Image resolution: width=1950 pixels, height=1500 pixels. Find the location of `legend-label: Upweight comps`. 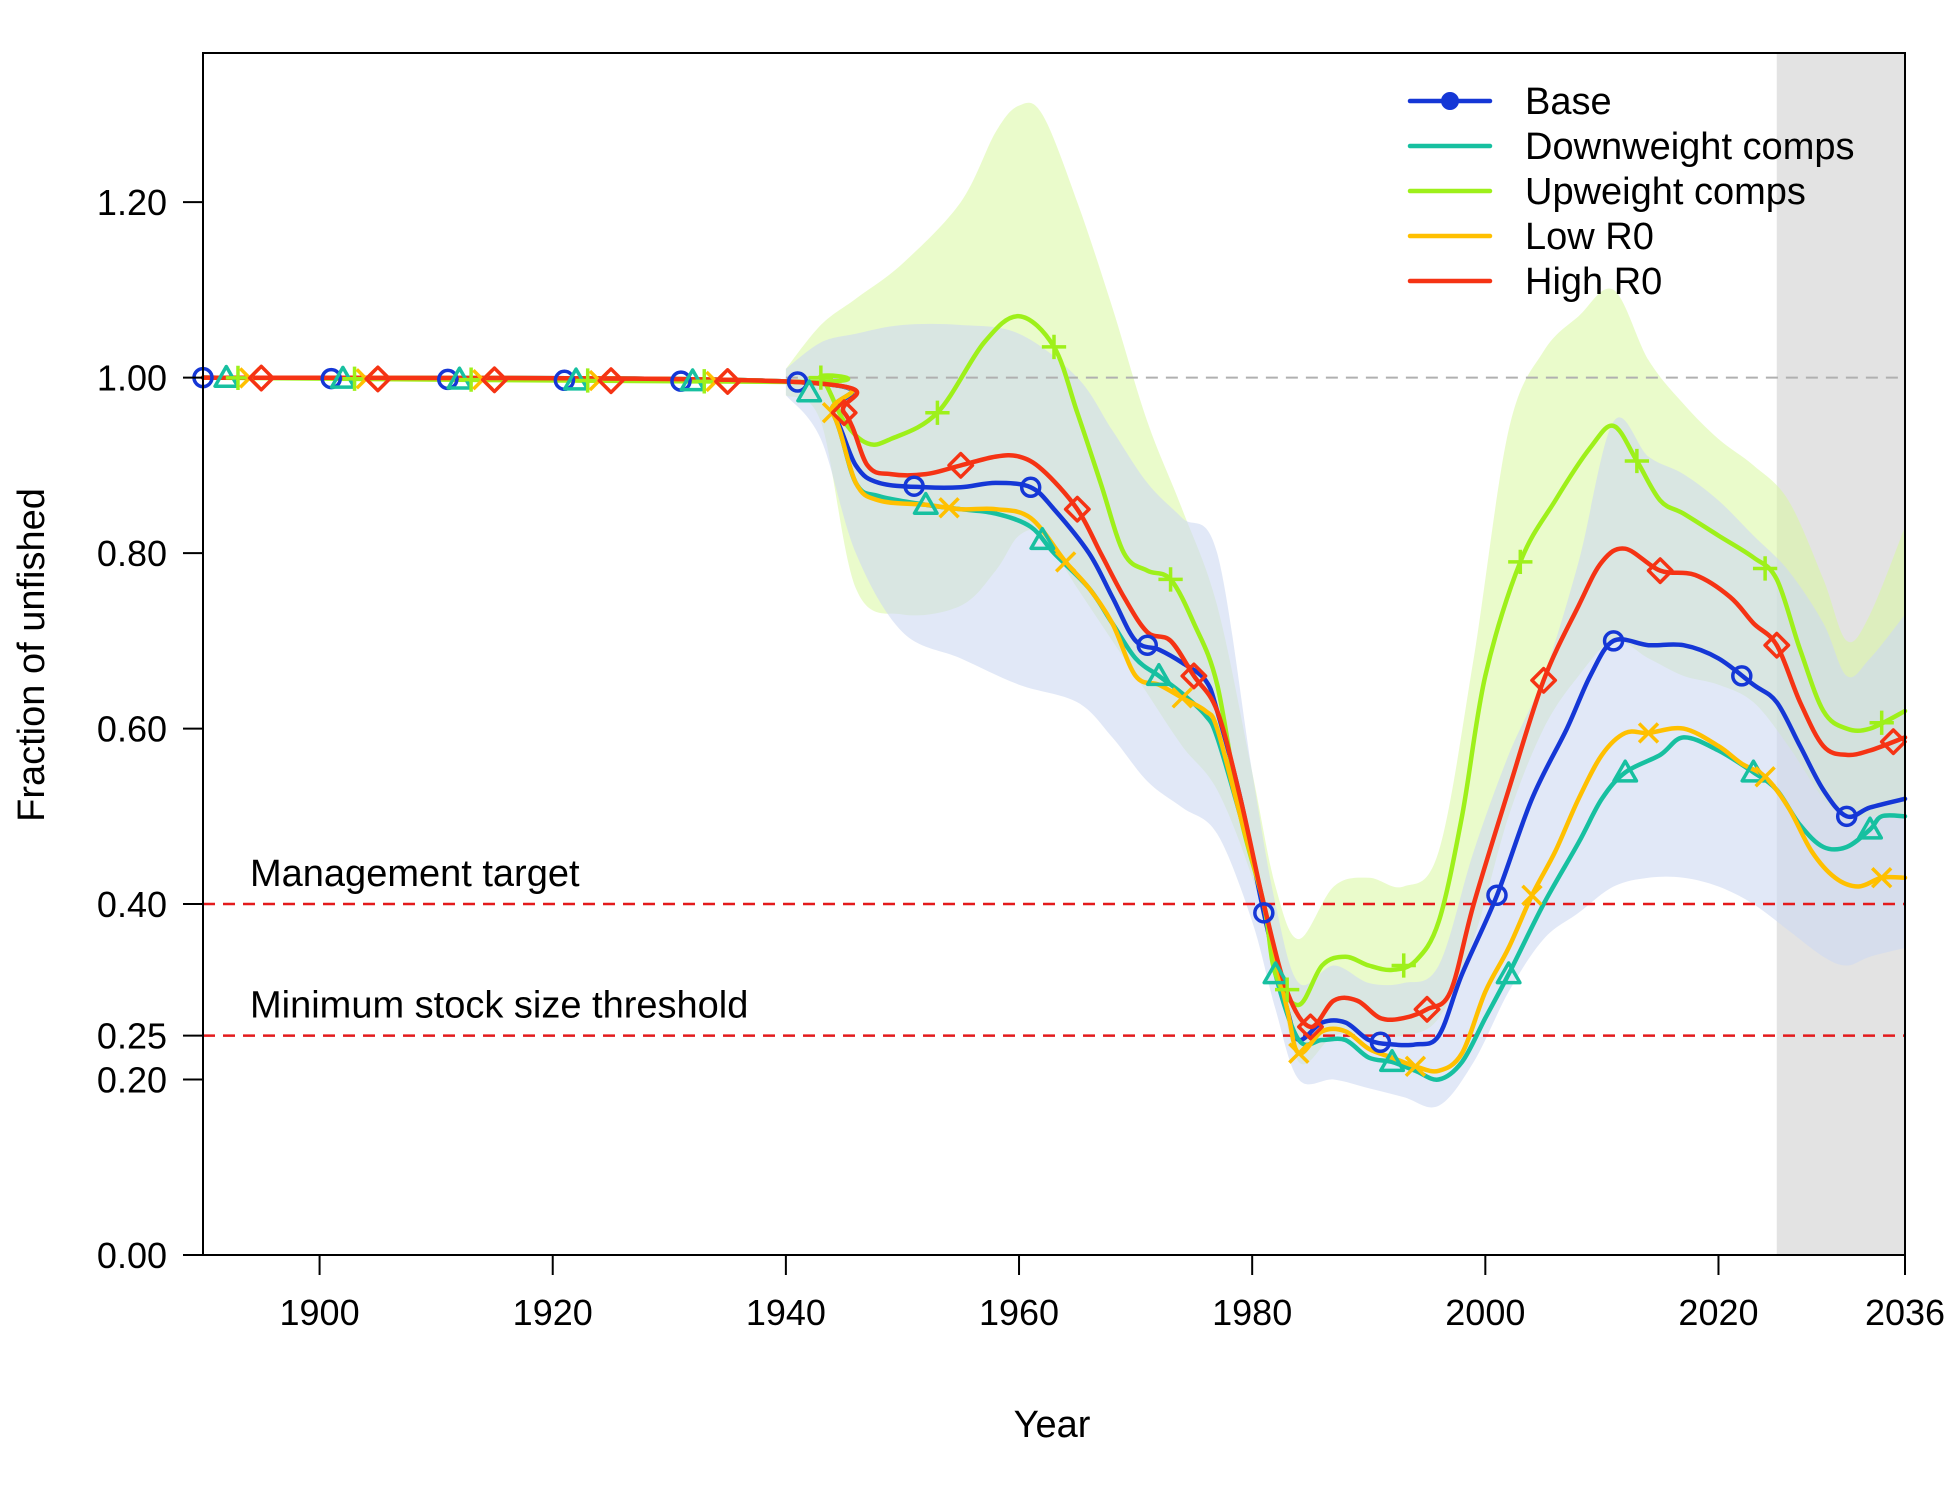

legend-label: Upweight comps is located at coordinates (1665, 192).